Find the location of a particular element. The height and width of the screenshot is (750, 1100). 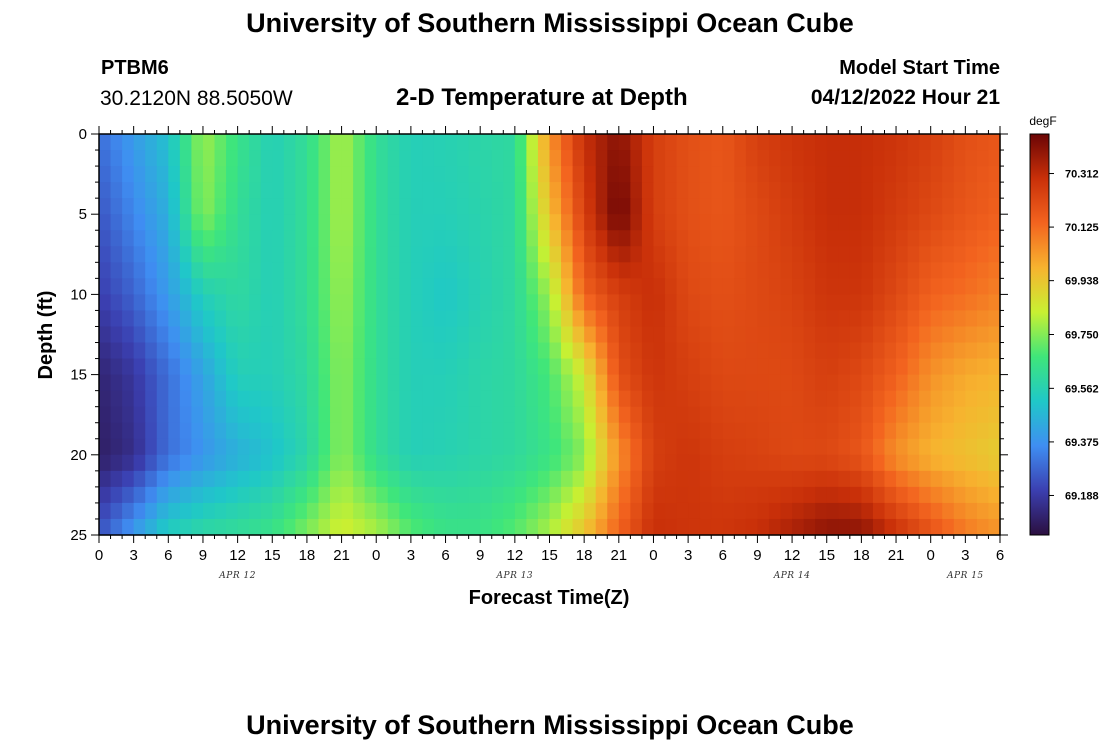

x-tick-label: 9 is located at coordinates (757, 555).